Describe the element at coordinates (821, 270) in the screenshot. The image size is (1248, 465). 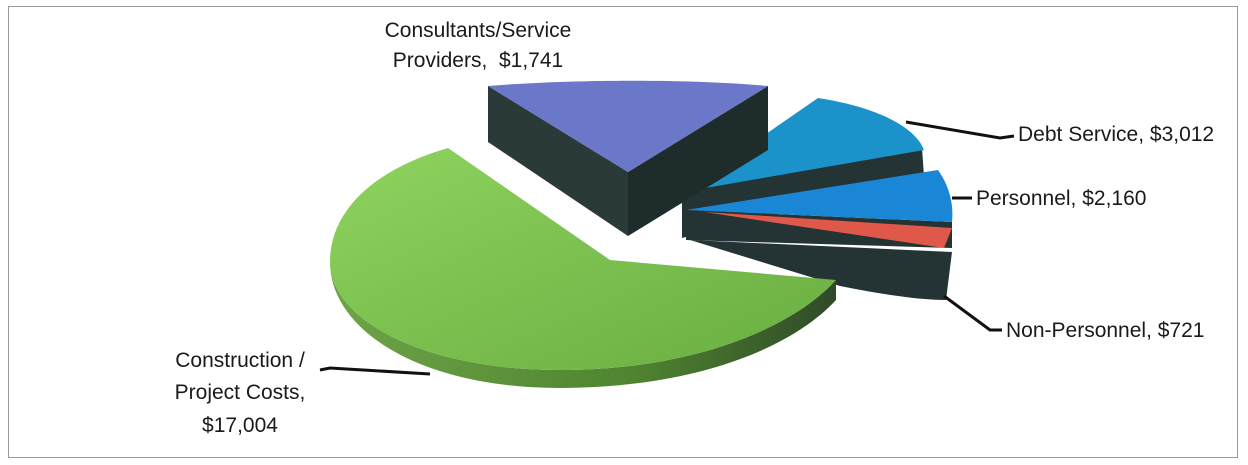
I see `slice-non-personnel-side` at that location.